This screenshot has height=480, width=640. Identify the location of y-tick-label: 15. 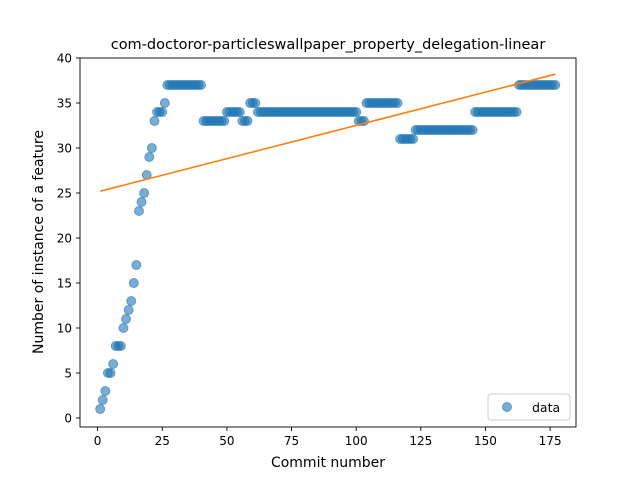
(64, 284).